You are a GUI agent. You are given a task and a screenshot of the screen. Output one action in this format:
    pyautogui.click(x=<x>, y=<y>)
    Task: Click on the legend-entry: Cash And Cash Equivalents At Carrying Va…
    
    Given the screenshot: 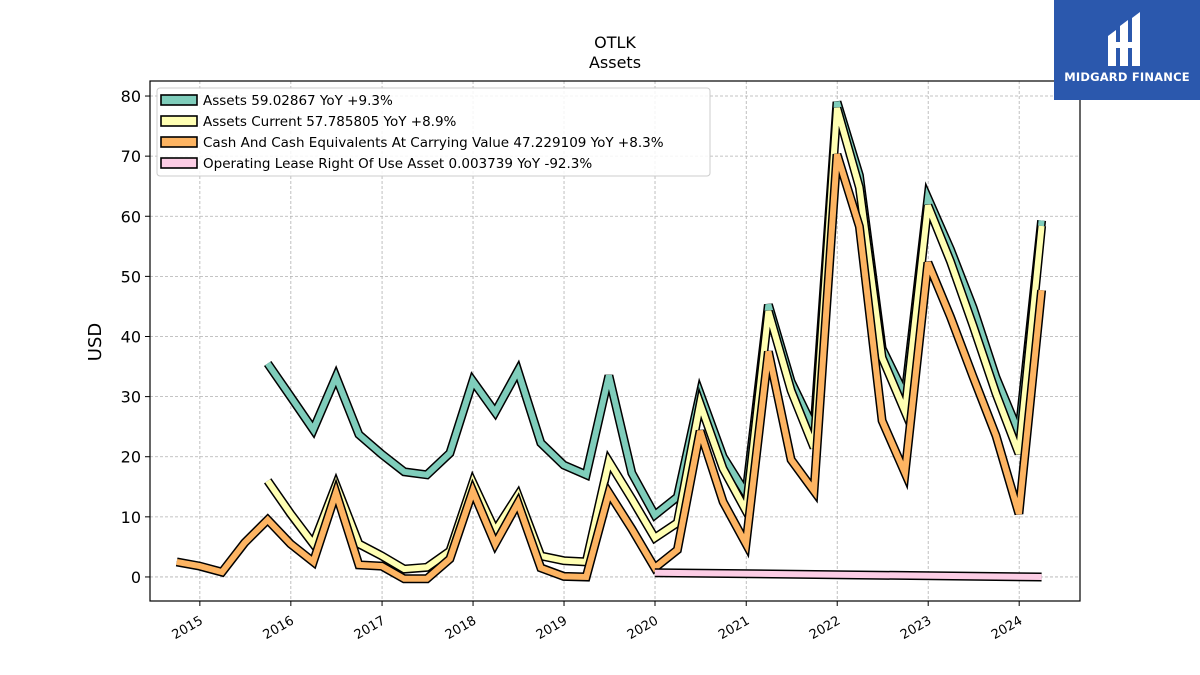 What is the action you would take?
    pyautogui.click(x=433, y=143)
    